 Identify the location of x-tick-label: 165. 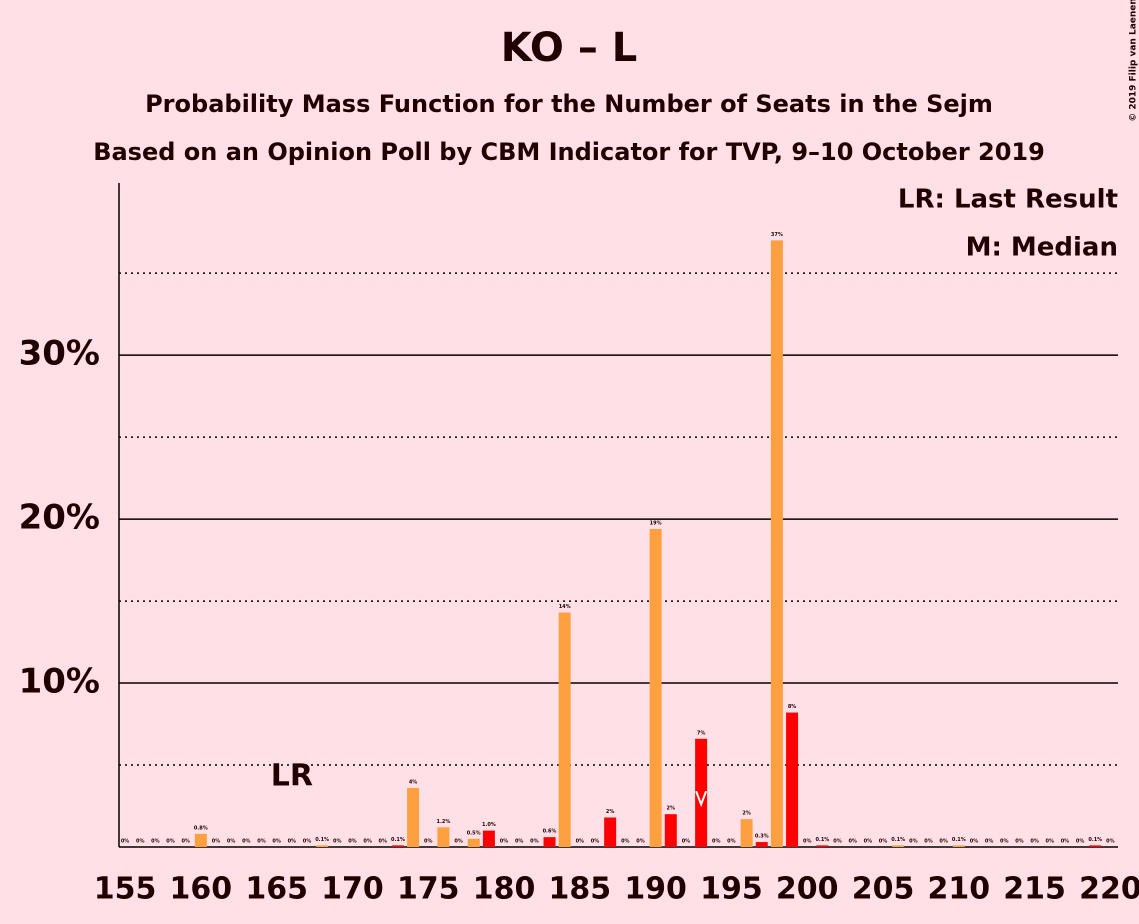
(276, 889).